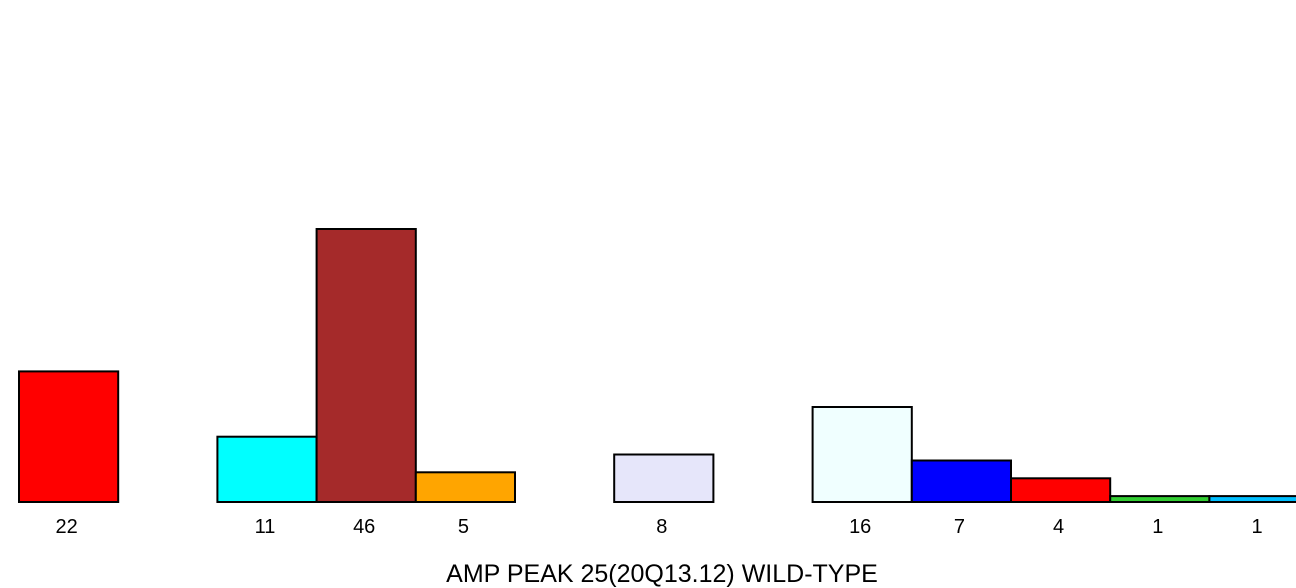 Image resolution: width=1296 pixels, height=588 pixels. What do you see at coordinates (463, 527) in the screenshot?
I see `tick-label-4: 5` at bounding box center [463, 527].